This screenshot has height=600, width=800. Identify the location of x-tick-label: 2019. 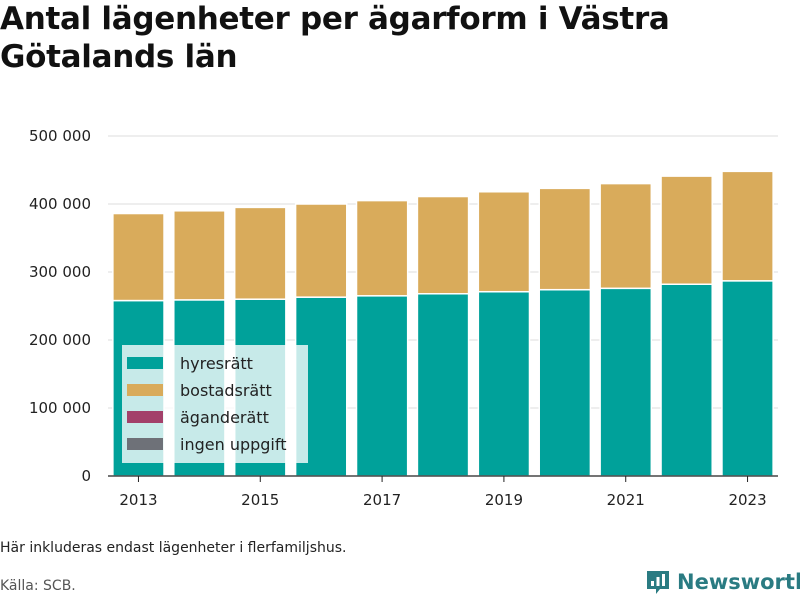
(504, 500).